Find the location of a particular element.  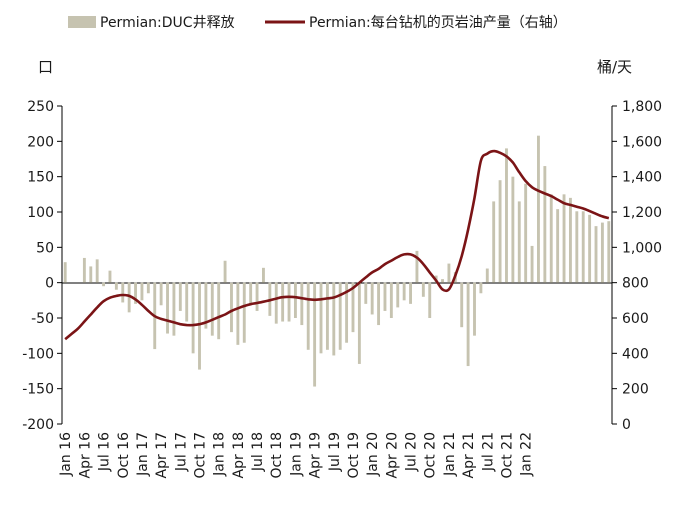

right-tick-label: 600 is located at coordinates (635, 319).